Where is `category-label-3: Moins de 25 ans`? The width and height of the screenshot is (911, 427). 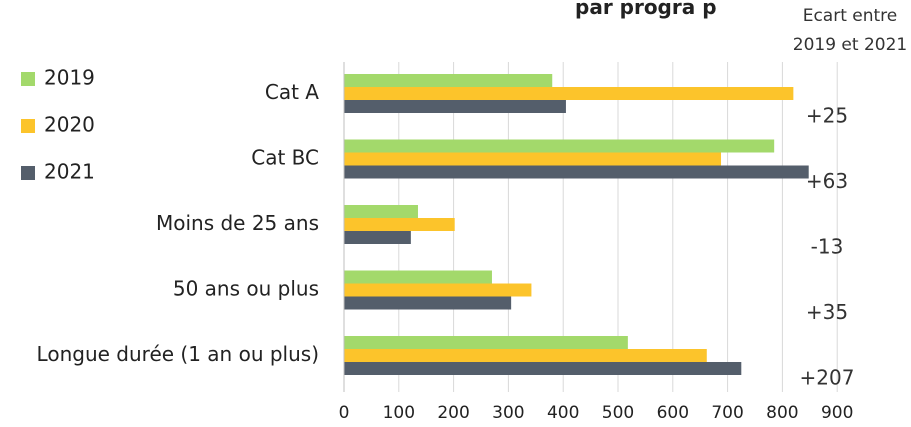 category-label-3: Moins de 25 ans is located at coordinates (237, 223).